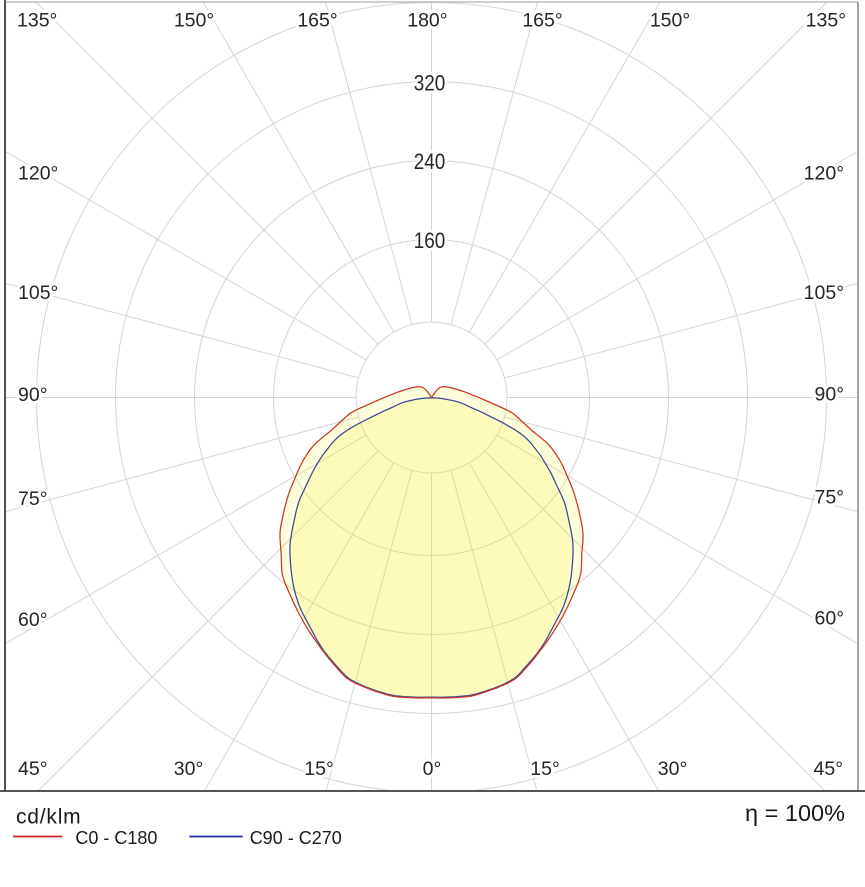  What do you see at coordinates (430, 240) in the screenshot?
I see `svg-text: 160` at bounding box center [430, 240].